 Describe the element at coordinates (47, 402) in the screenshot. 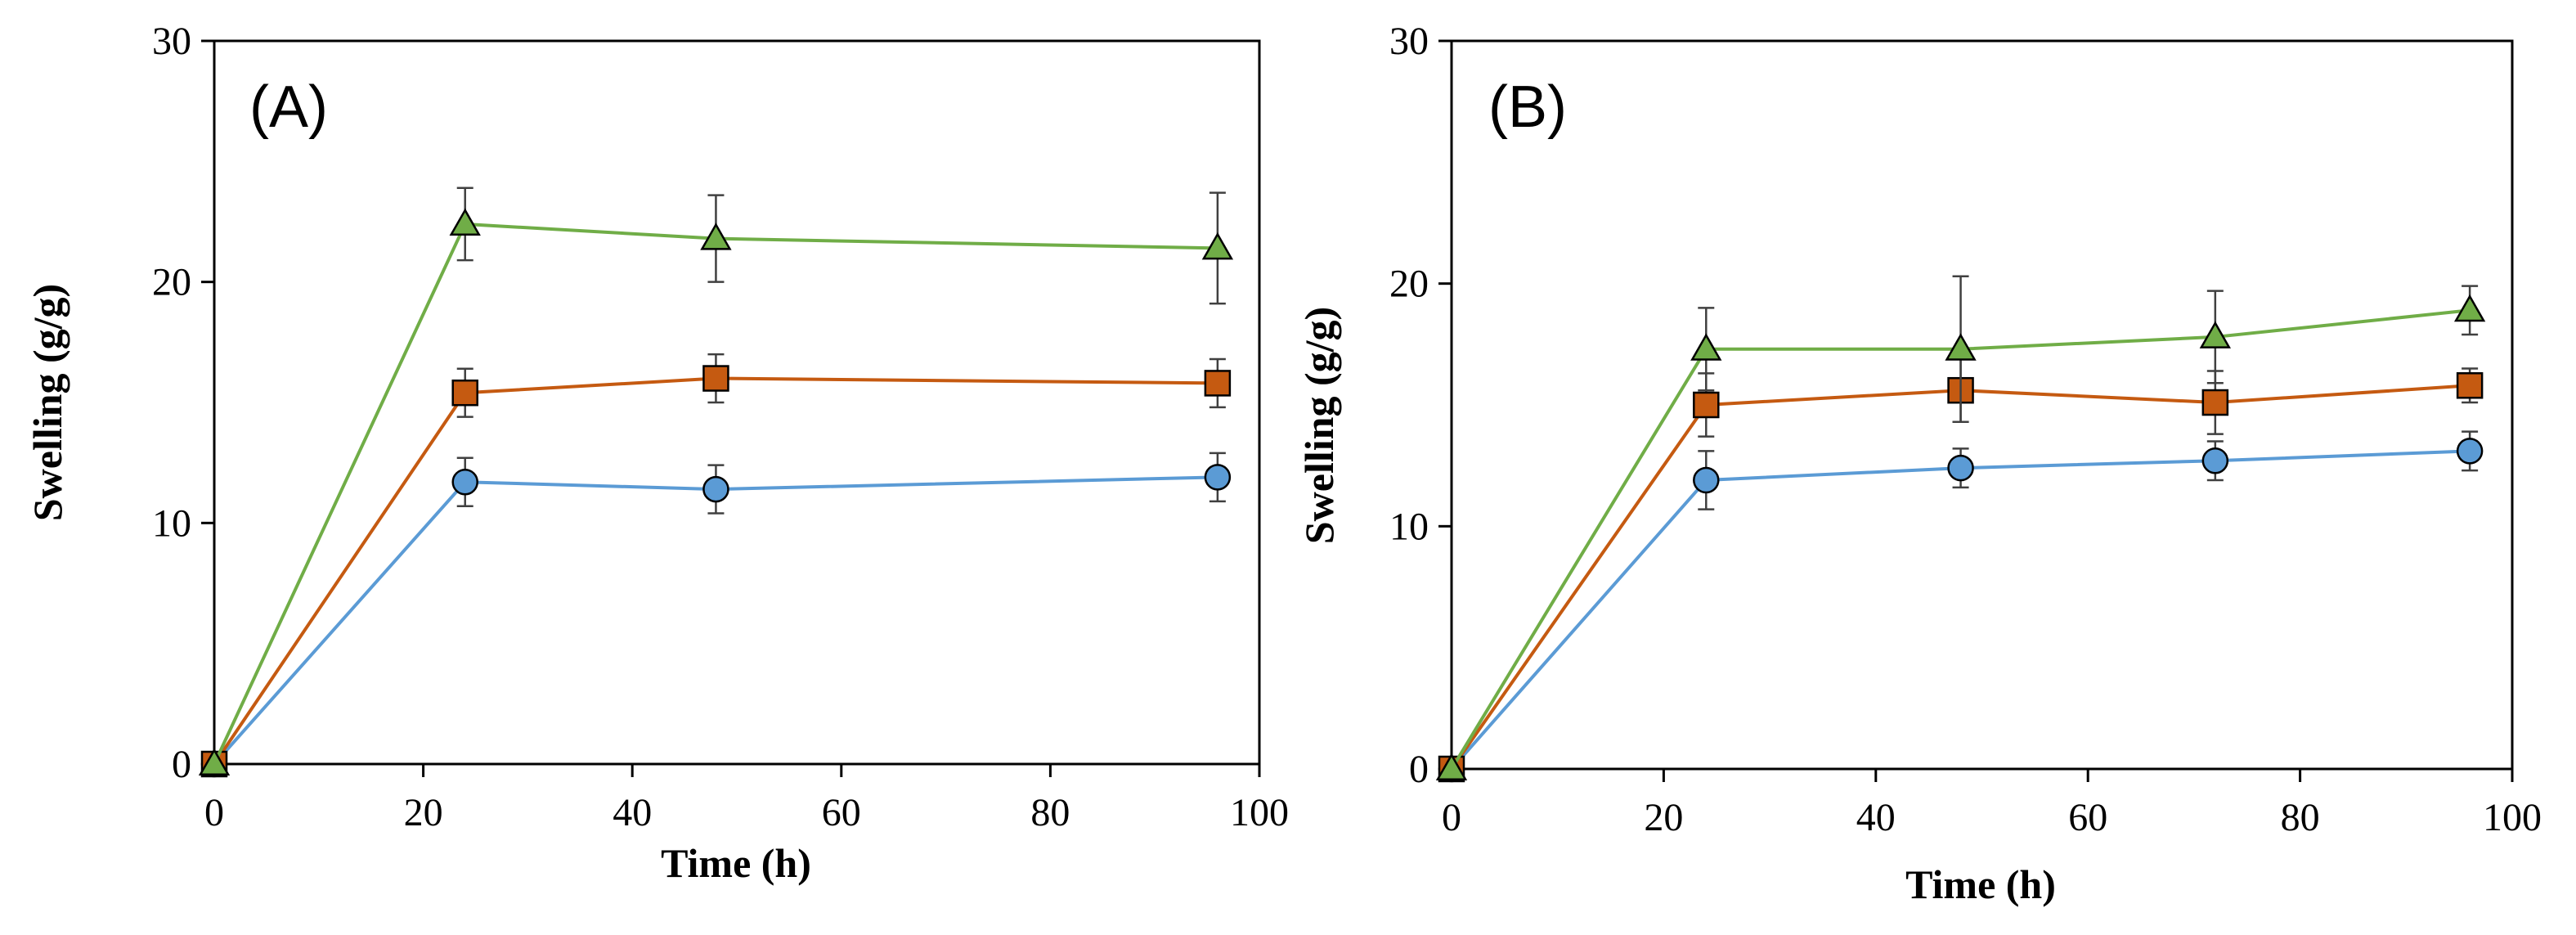

I see `y-axis-title-a: Swelling (g/g)` at that location.